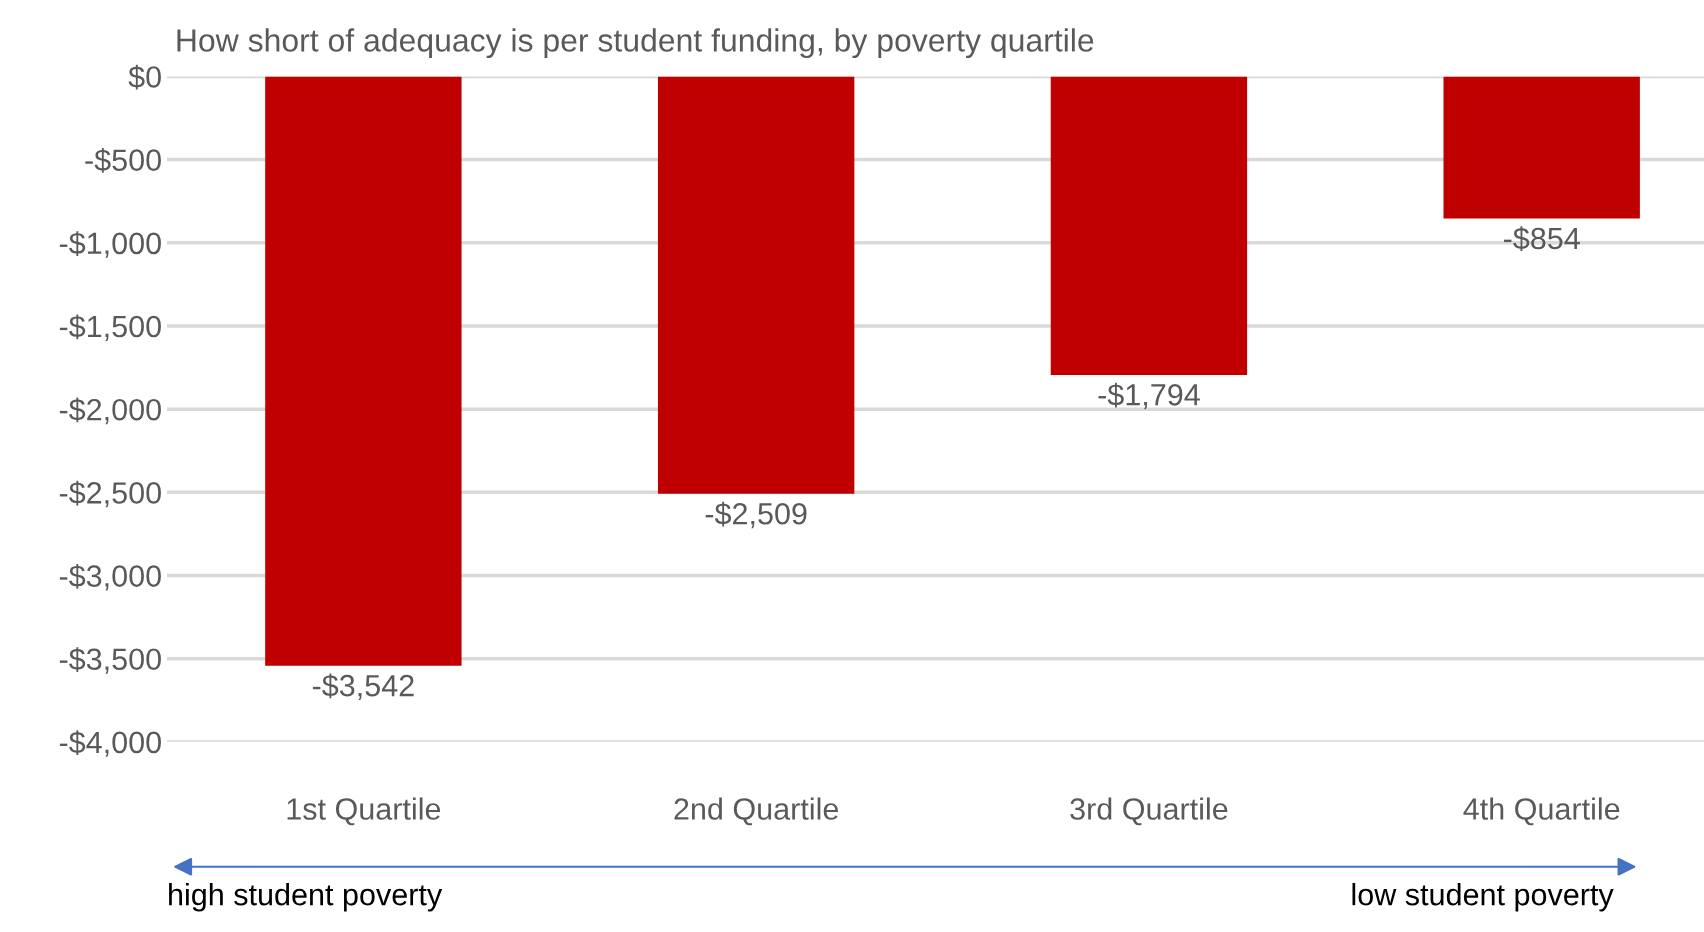  I want to click on data-label: -$1,794, so click(1149, 396).